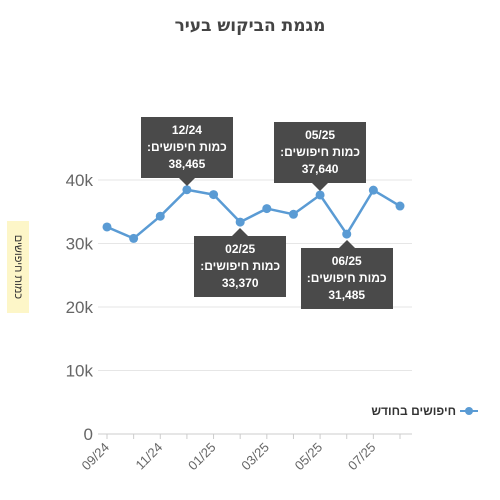 The height and width of the screenshot is (500, 500). I want to click on callout-value: 38,465, so click(187, 163).